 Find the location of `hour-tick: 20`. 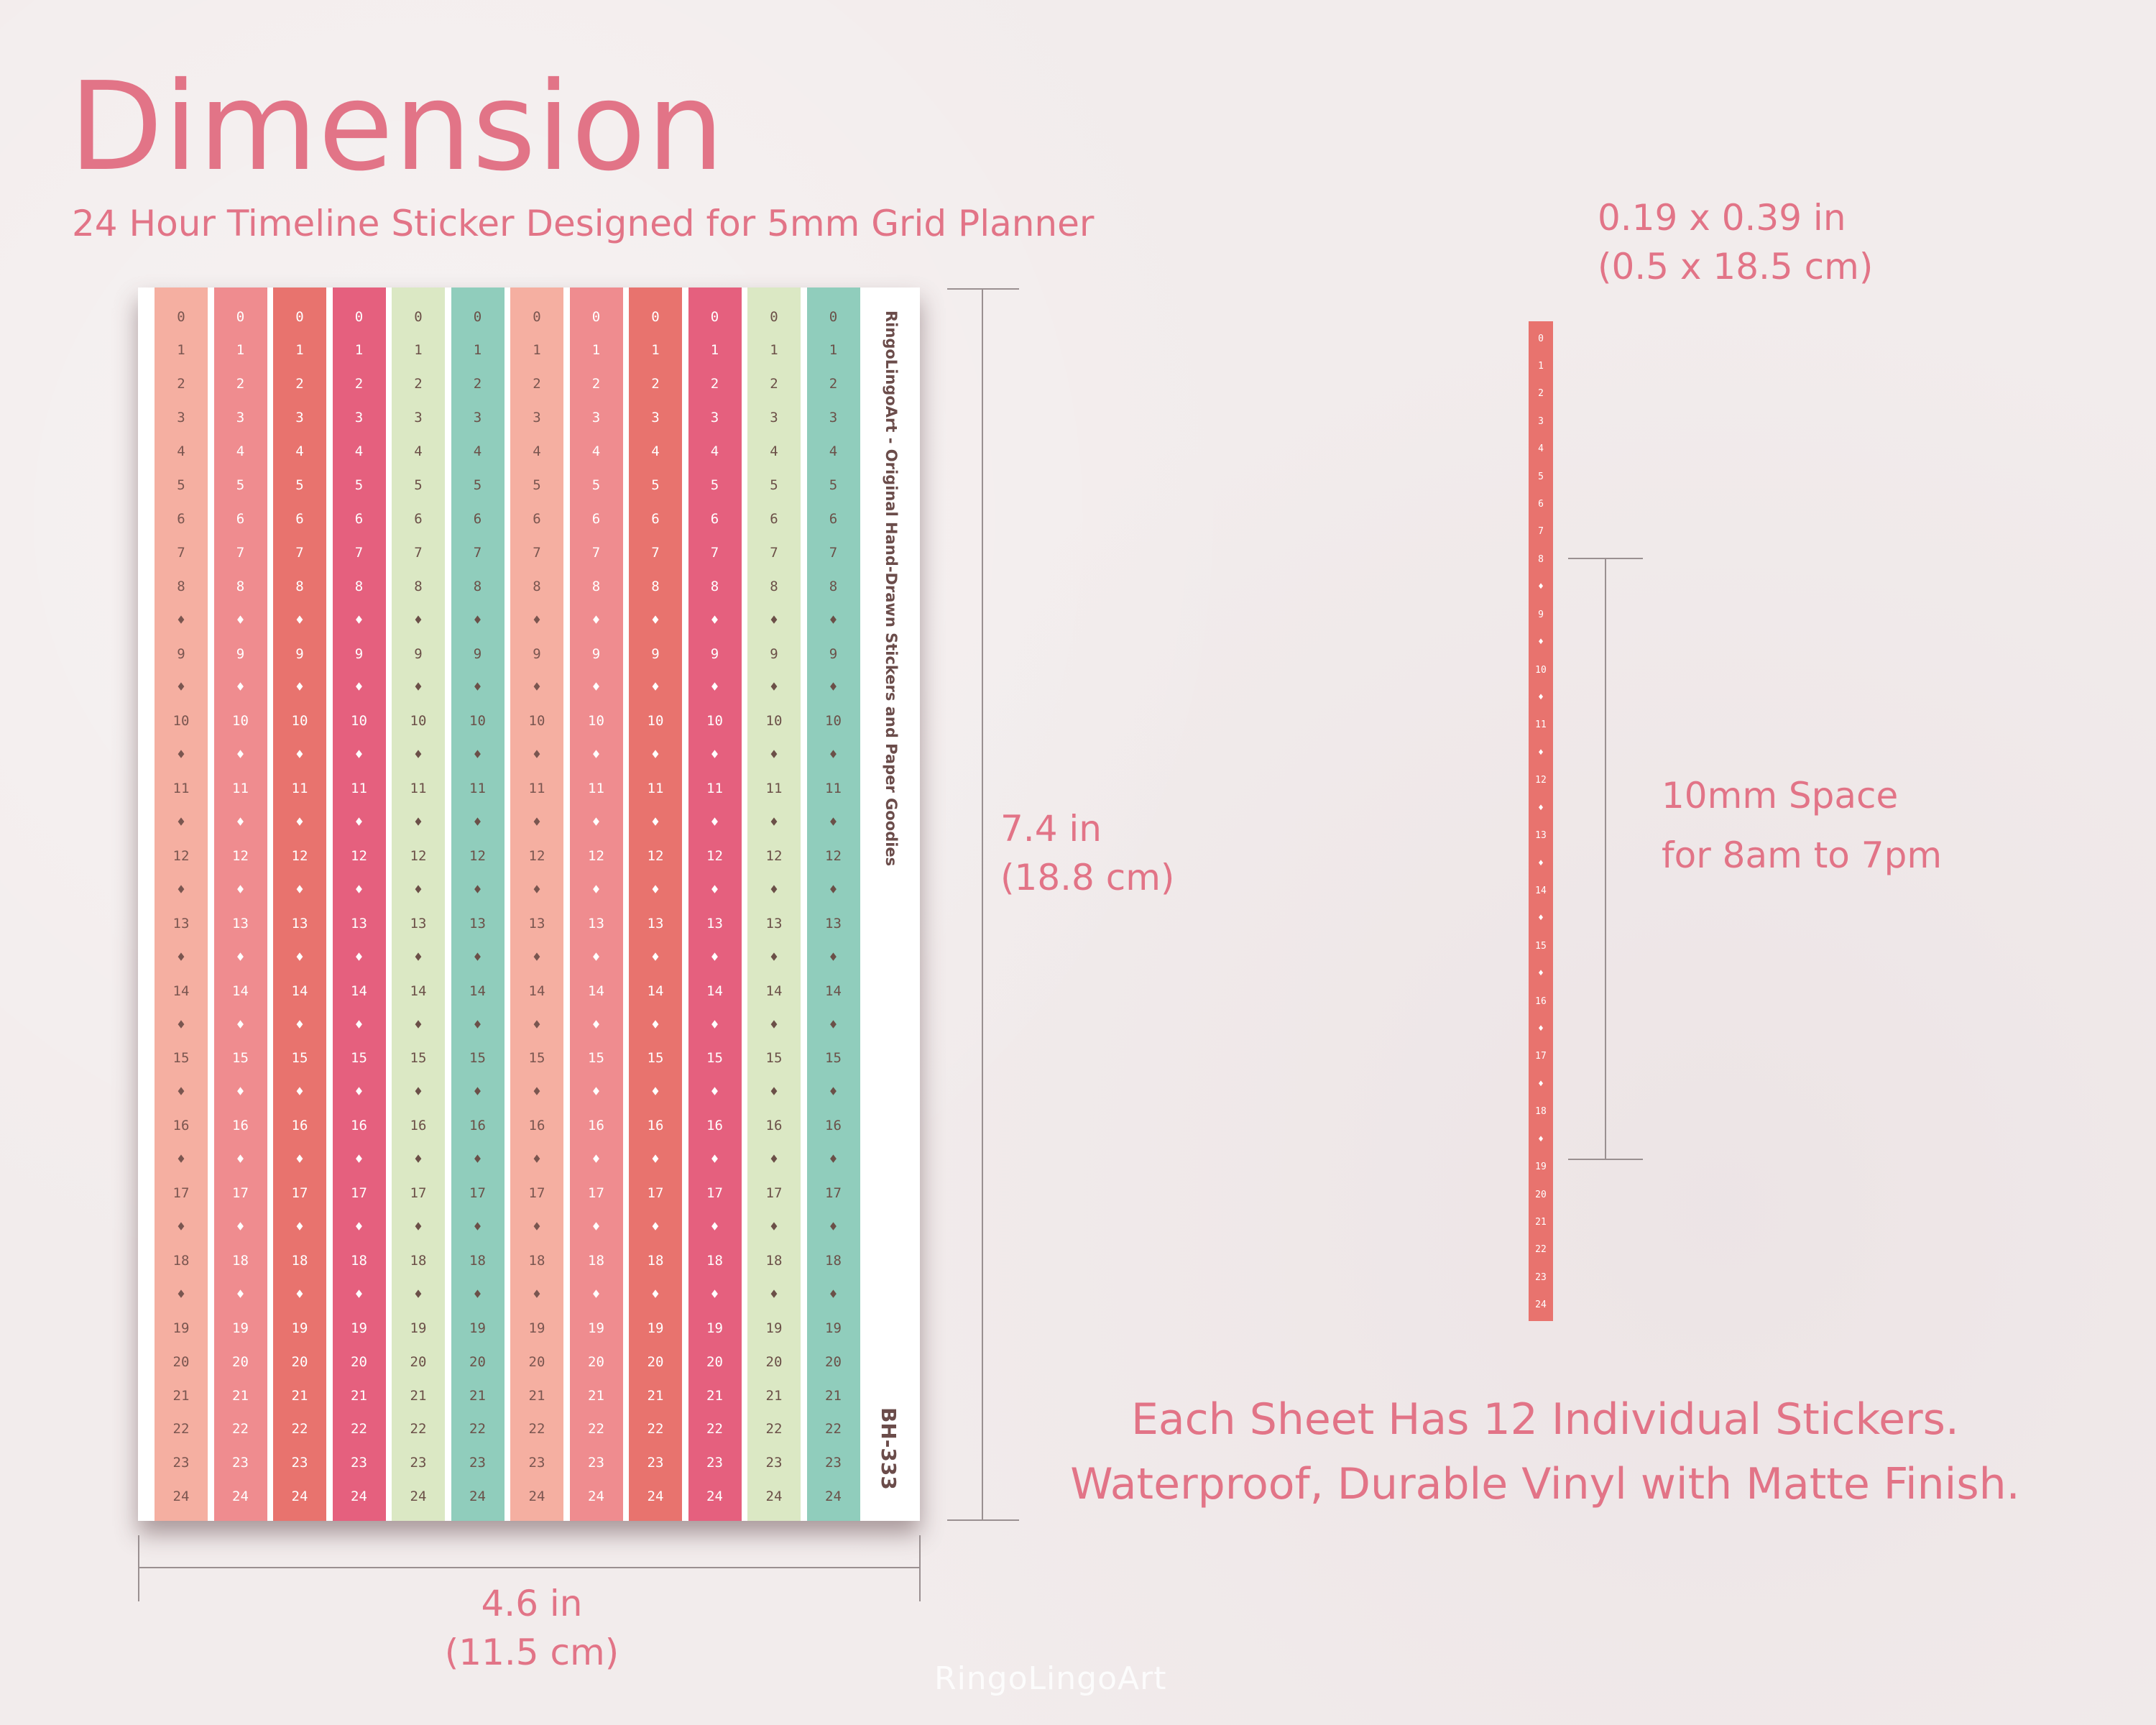

hour-tick: 20 is located at coordinates (655, 1361).